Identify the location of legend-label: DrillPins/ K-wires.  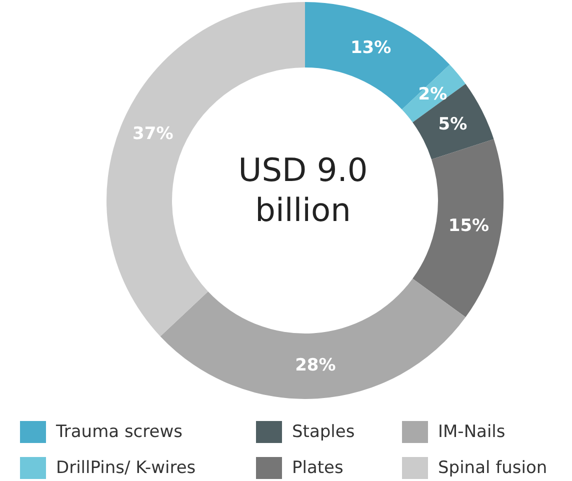
(126, 468).